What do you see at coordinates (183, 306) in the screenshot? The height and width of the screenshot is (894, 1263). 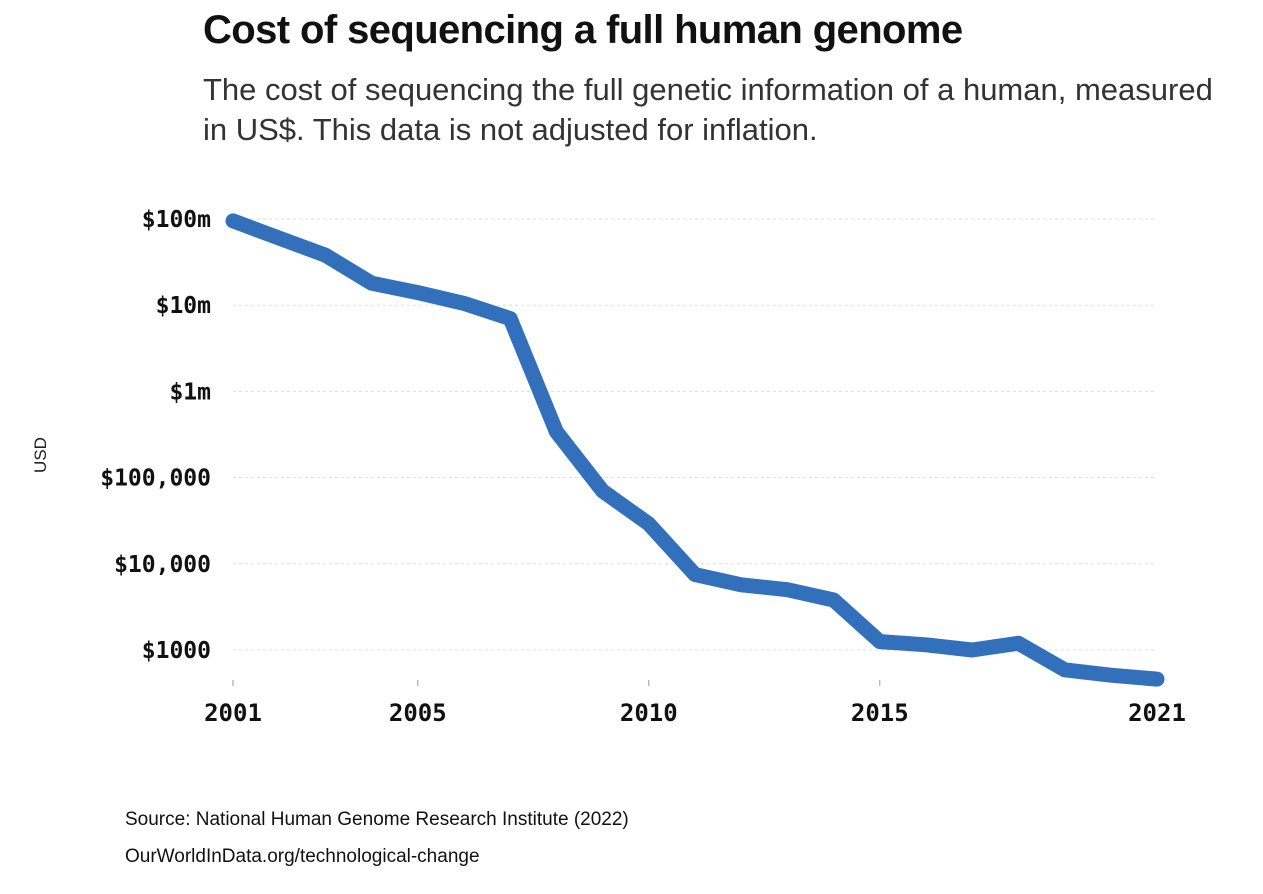 I see `y-tick-label: $10m` at bounding box center [183, 306].